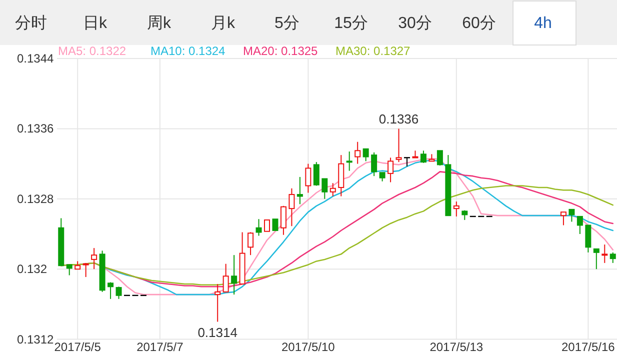 This screenshot has width=617, height=354. Describe the element at coordinates (398, 119) in the screenshot. I see `annotation: 0.1336` at that location.